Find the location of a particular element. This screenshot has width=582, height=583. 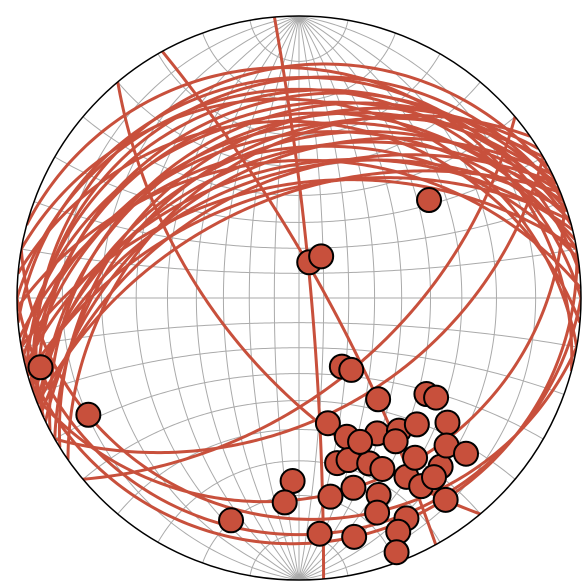

plane-great-circle is located at coordinates (299, 297).